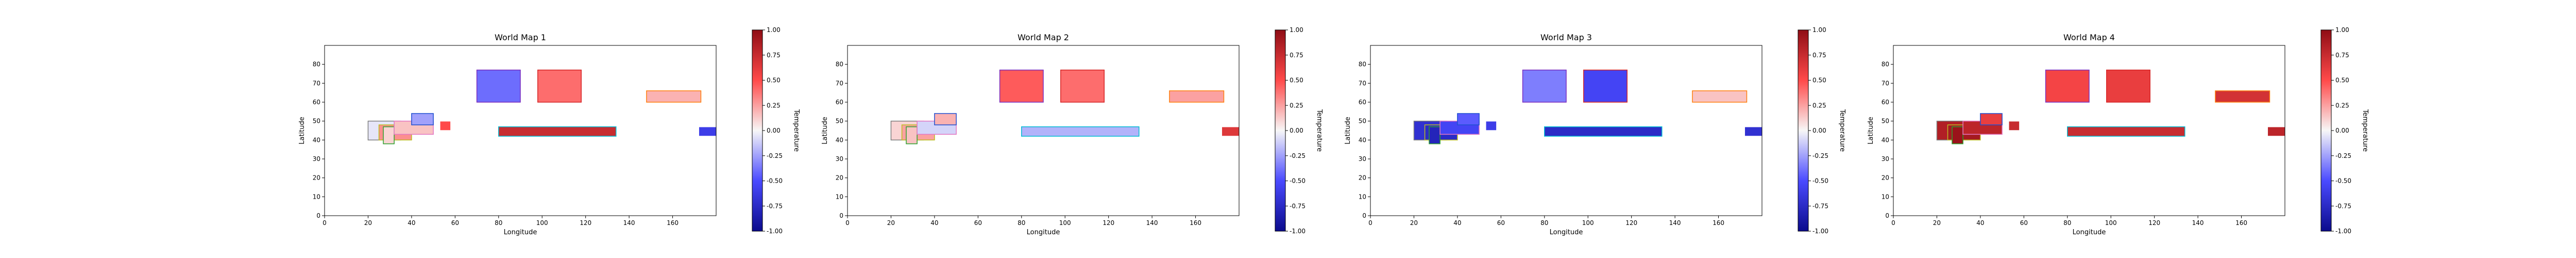 The width and height of the screenshot is (2576, 258). I want to click on chart-title: World Map 1, so click(520, 37).